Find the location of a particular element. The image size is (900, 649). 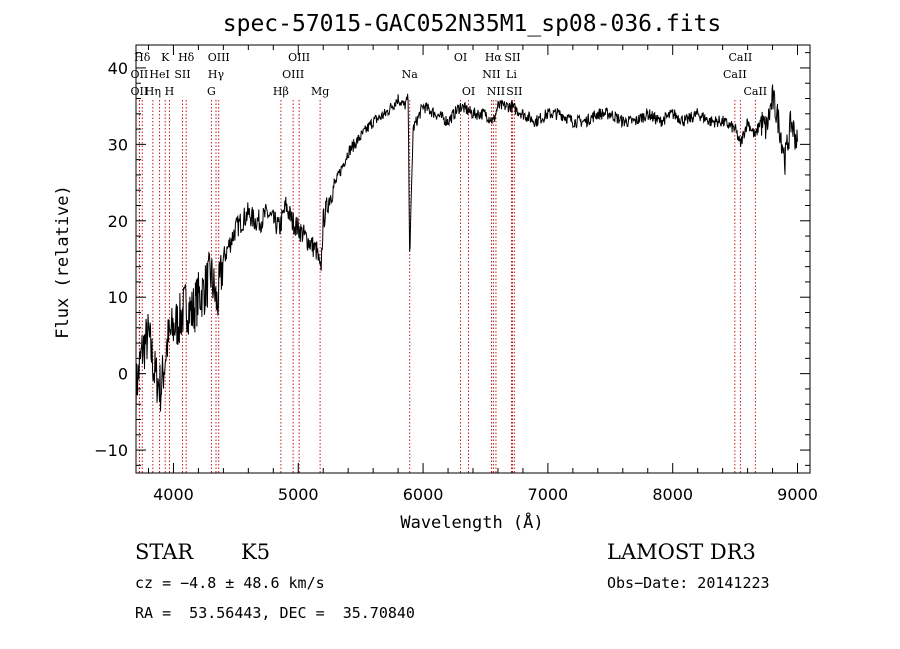

x-tick-label: 4000 is located at coordinates (173, 494).